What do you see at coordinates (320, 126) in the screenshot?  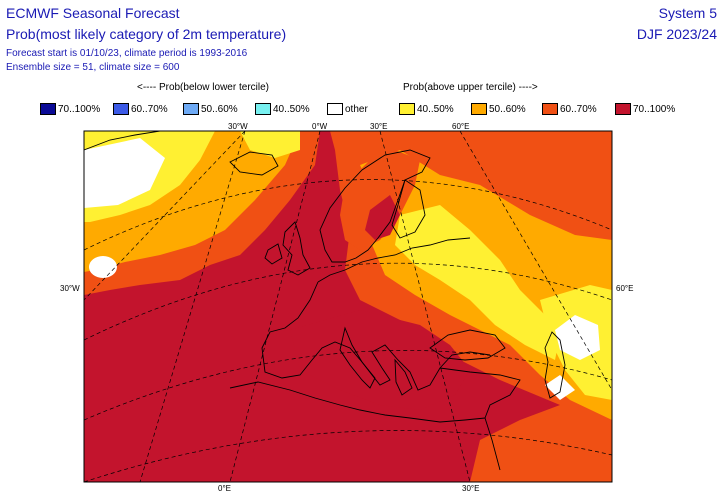 I see `lon-label-top: 0°W` at bounding box center [320, 126].